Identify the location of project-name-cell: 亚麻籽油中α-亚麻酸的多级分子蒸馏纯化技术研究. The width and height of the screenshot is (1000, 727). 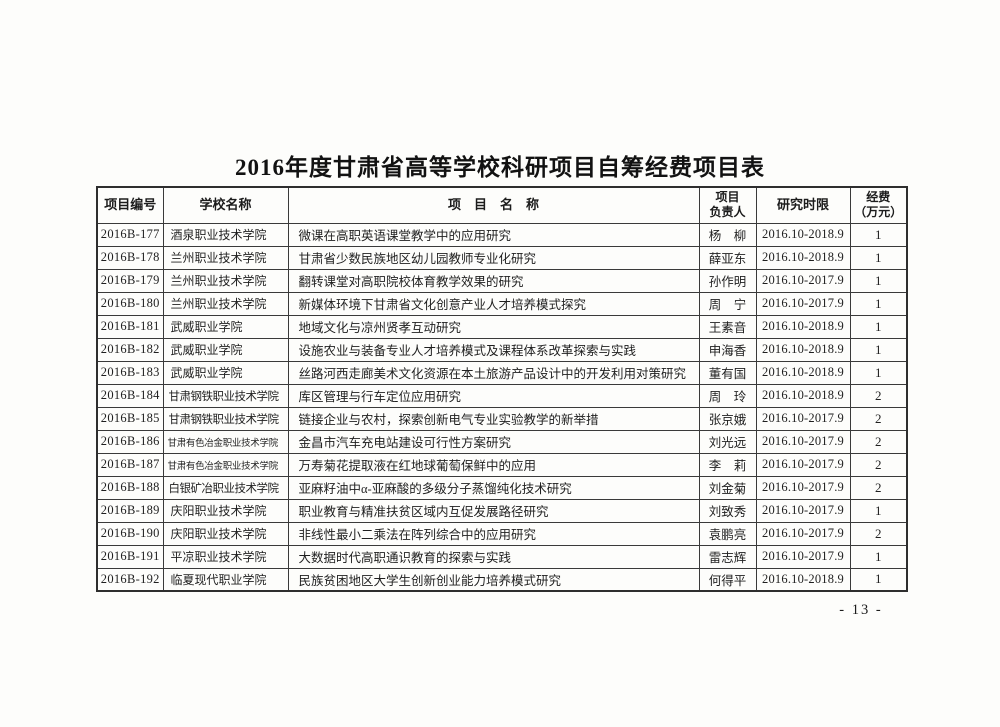
(493, 487).